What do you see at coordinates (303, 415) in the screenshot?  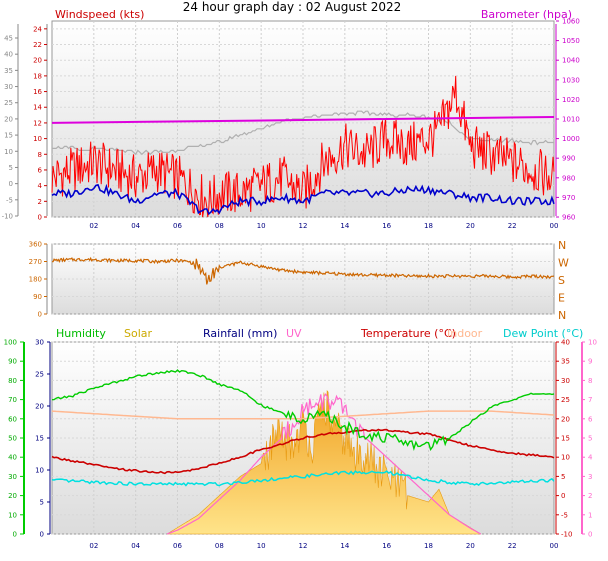 I see `indoor-temperature-line` at bounding box center [303, 415].